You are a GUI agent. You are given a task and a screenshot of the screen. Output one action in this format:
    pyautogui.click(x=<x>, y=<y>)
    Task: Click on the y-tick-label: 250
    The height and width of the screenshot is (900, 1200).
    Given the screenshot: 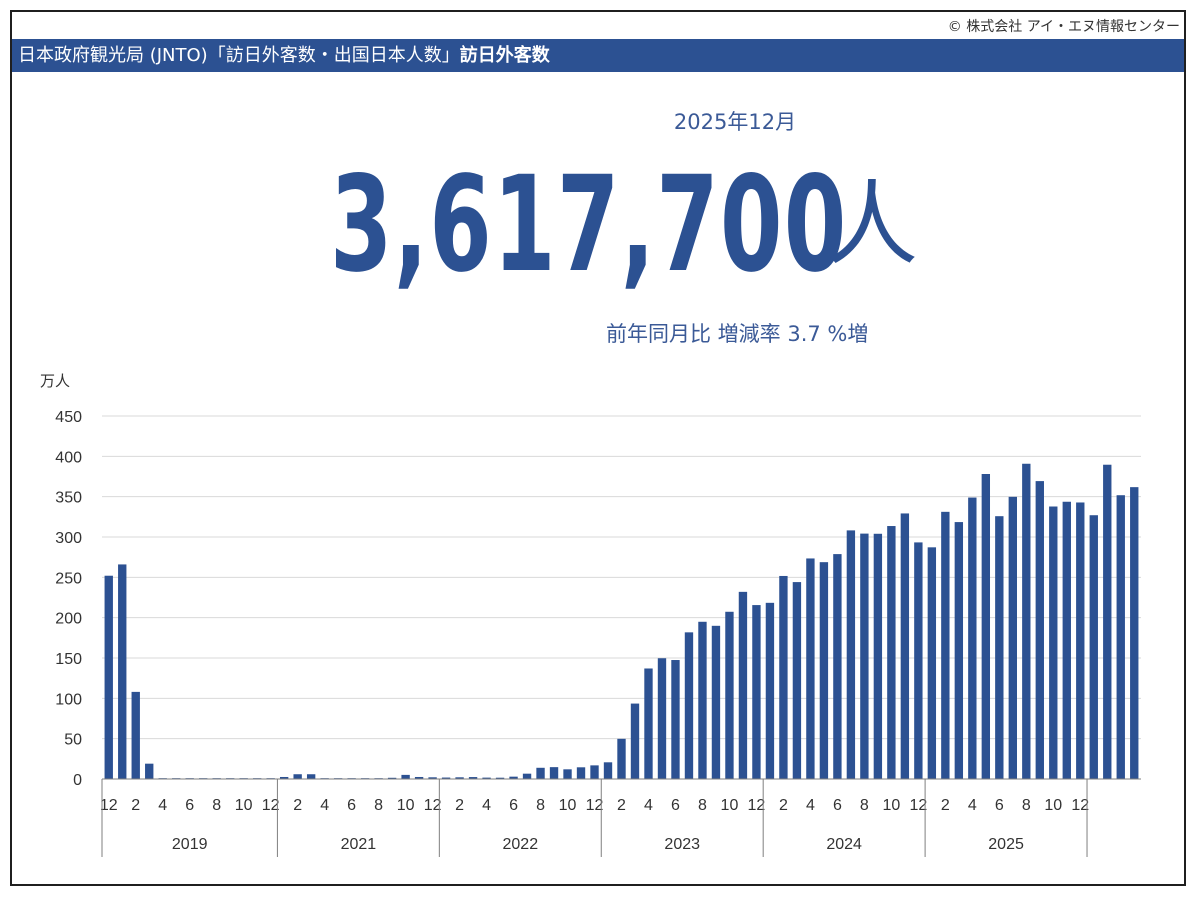 What is the action you would take?
    pyautogui.click(x=68, y=578)
    